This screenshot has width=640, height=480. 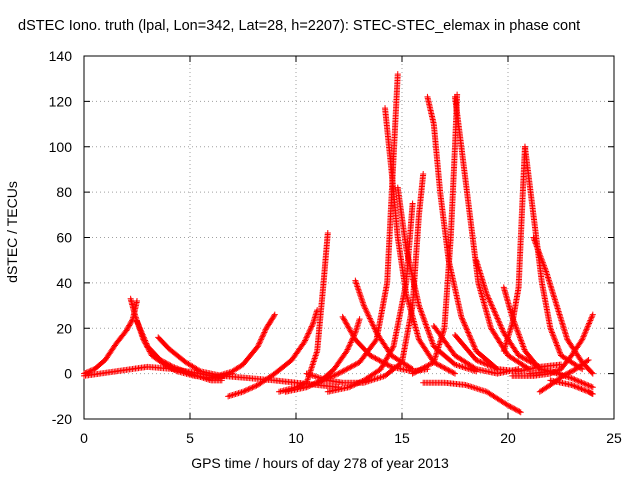 What do you see at coordinates (61, 56) in the screenshot?
I see `y-tick-label: 140` at bounding box center [61, 56].